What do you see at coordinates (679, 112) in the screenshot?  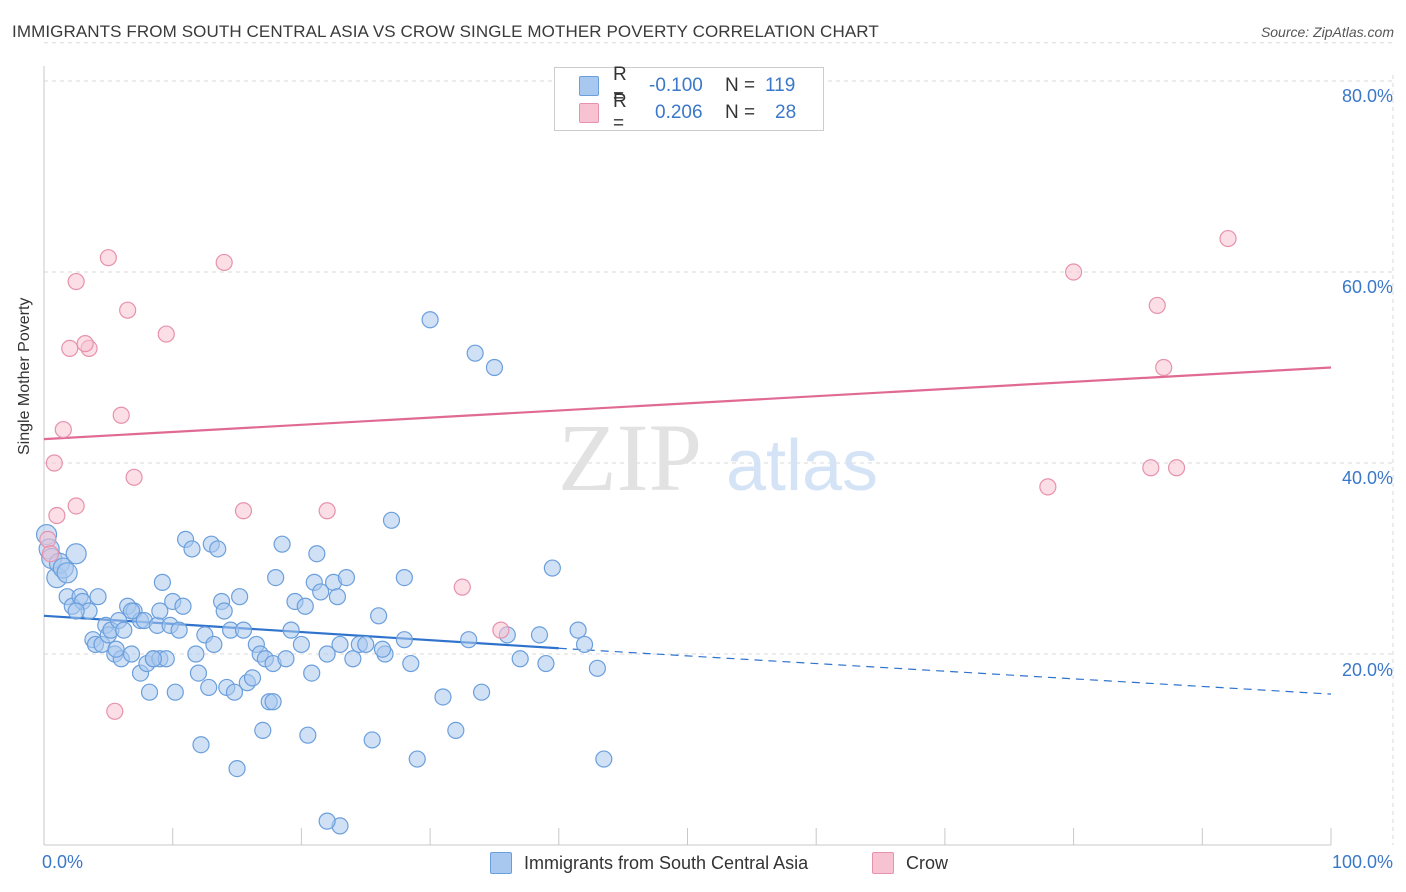 I see `r-value: 0.206` at bounding box center [679, 112].